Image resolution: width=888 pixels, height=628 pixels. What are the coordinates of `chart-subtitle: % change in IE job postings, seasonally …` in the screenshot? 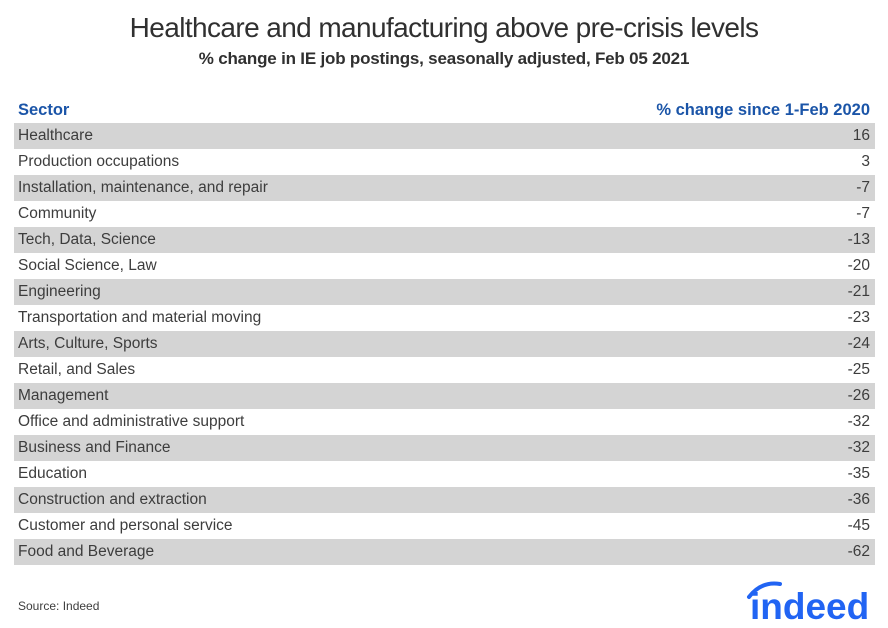 It's located at (444, 58).